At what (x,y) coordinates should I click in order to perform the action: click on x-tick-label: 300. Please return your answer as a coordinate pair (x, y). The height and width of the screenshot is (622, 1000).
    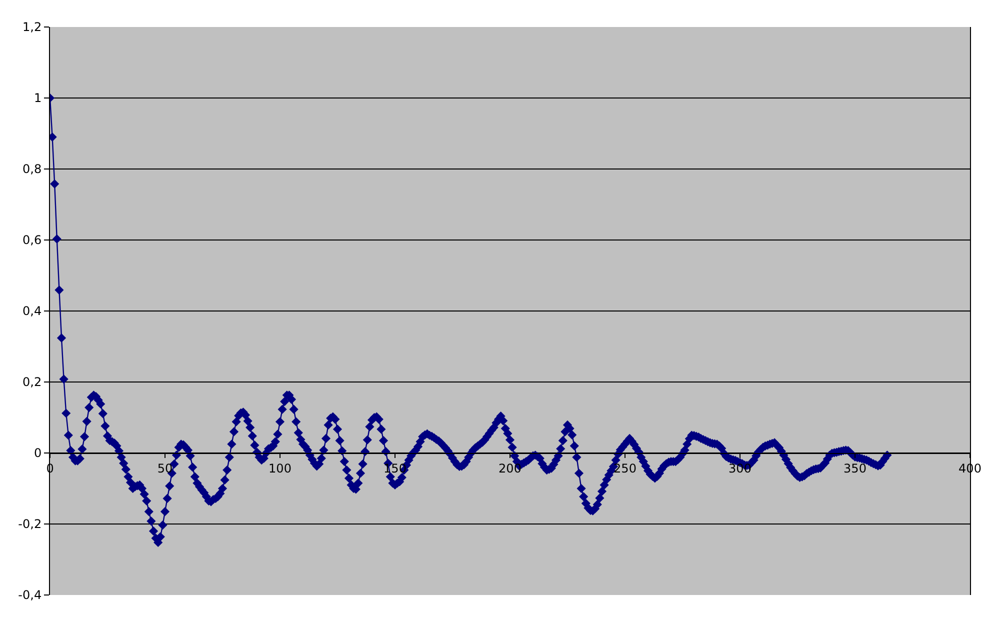
    Looking at the image, I should click on (740, 468).